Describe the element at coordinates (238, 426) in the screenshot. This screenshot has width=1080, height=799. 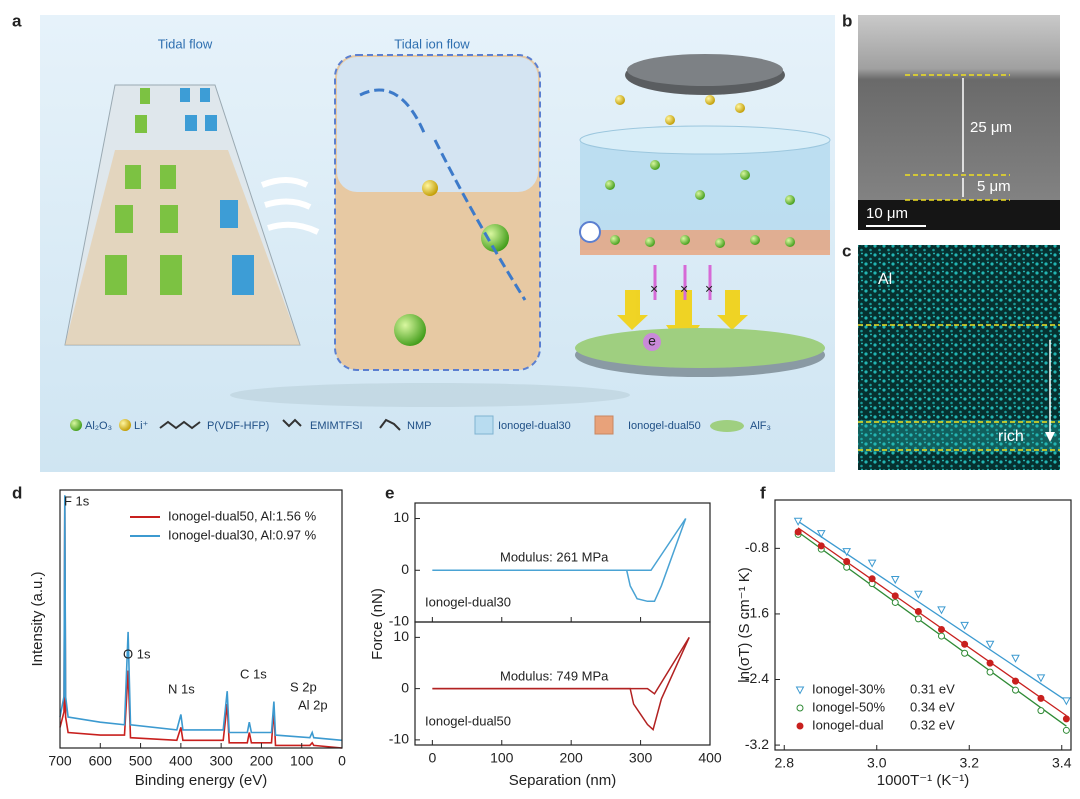
I see `legend-label: P(VDF-HFP)` at that location.